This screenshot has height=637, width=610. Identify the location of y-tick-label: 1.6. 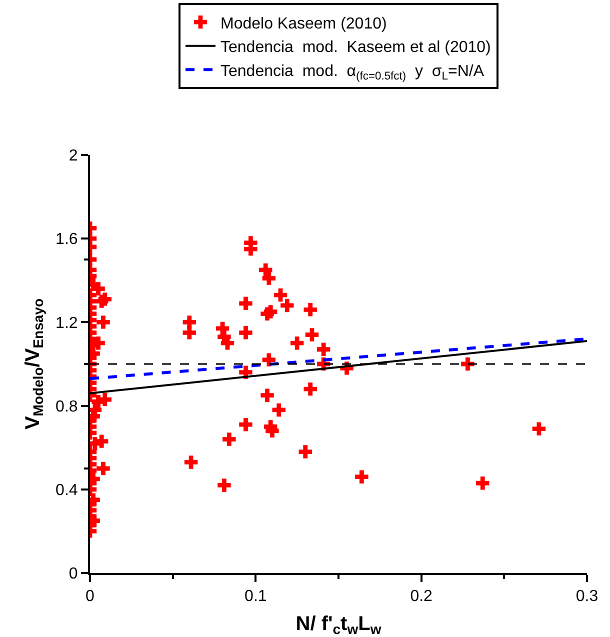
(67, 239).